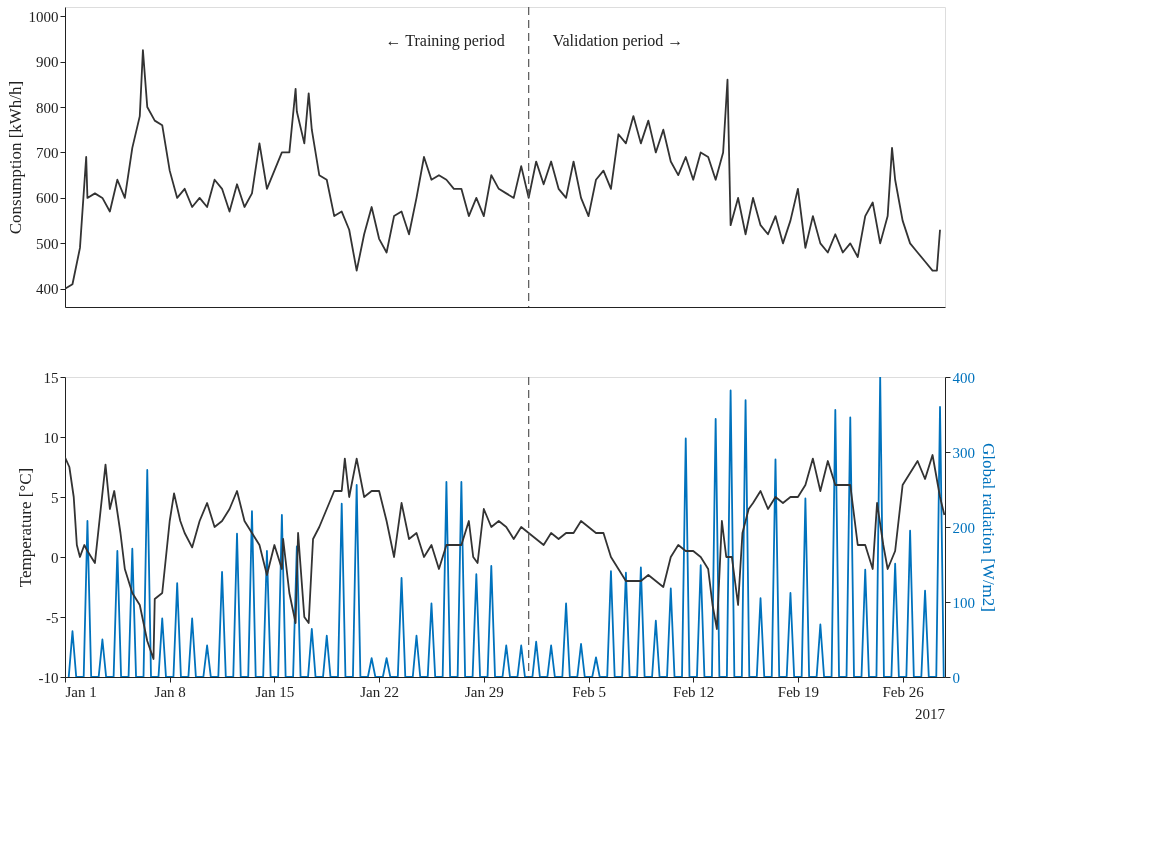 The image size is (1163, 852). I want to click on y2-tick-label: 100, so click(963, 602).